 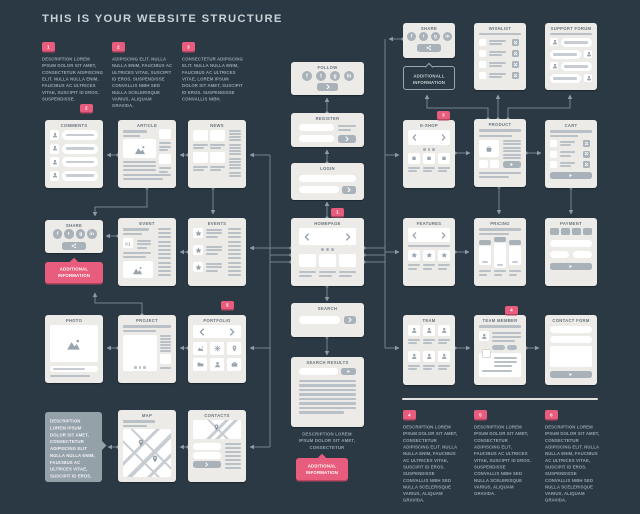 What do you see at coordinates (234, 364) in the screenshot?
I see `briefcase-icon` at bounding box center [234, 364].